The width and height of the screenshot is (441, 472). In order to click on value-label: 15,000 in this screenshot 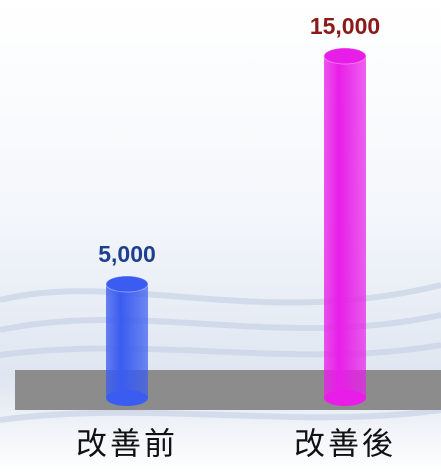, I will do `click(345, 26)`.